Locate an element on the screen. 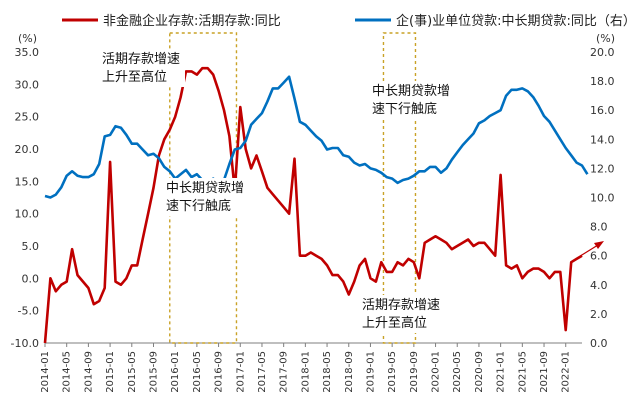 This screenshot has width=640, height=401. right-tick-label: 8.0 is located at coordinates (599, 227).